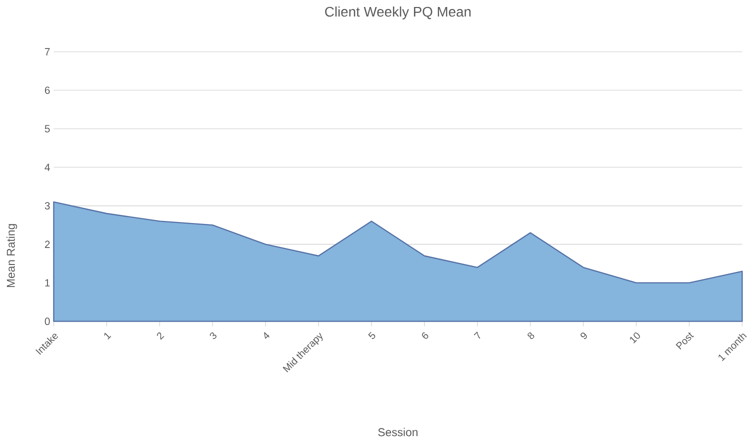  What do you see at coordinates (47, 90) in the screenshot?
I see `y-tick-label: 6` at bounding box center [47, 90].